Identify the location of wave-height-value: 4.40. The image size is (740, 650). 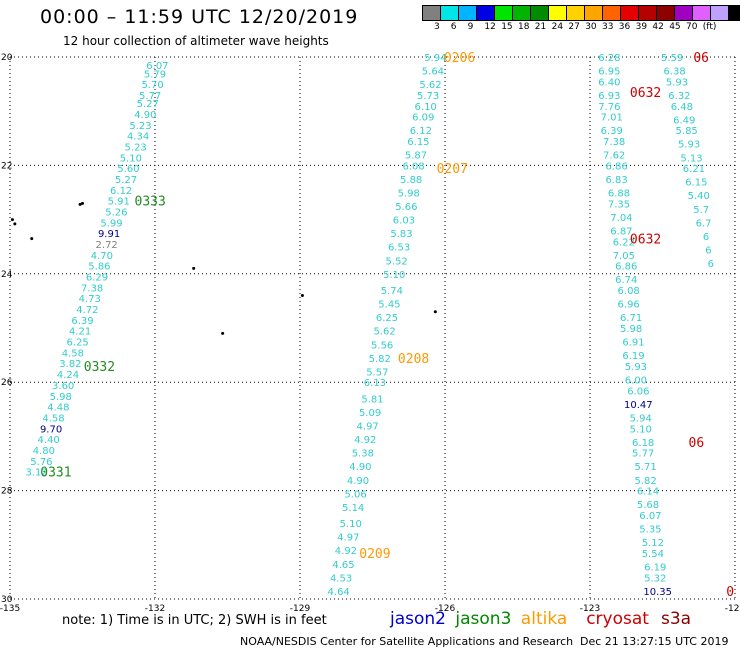
(49, 440).